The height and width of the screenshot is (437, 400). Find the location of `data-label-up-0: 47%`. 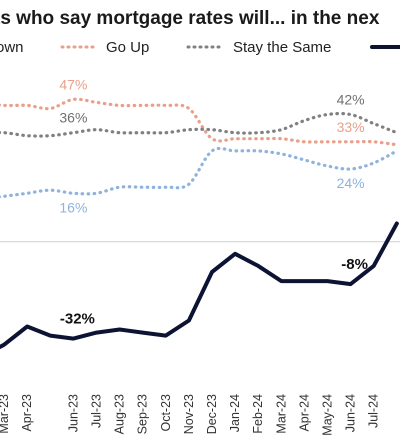

data-label-up-0: 47% is located at coordinates (73, 84).